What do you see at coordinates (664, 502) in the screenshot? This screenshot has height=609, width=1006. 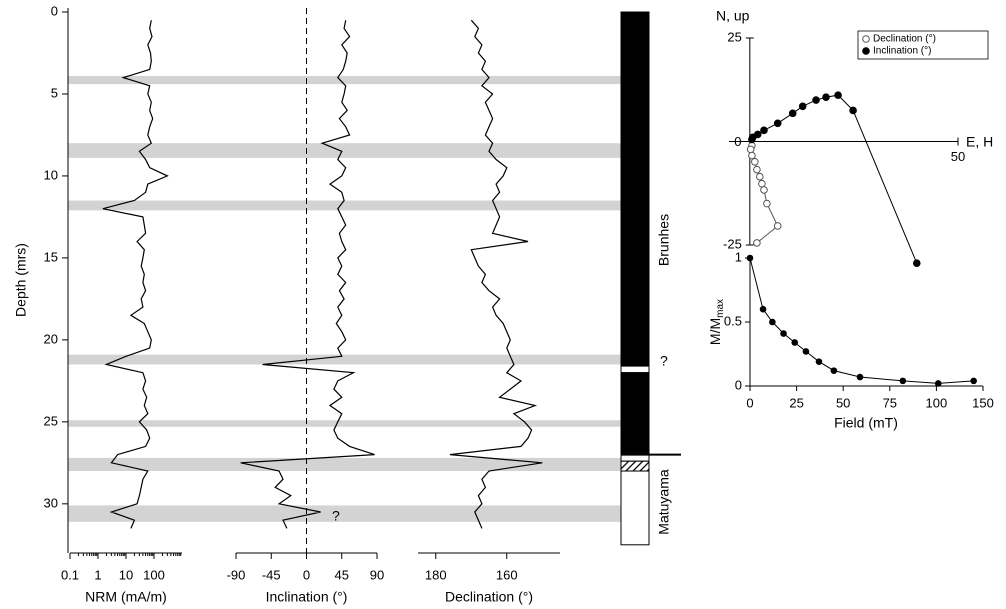 I see `polarity-label: Matuyama` at bounding box center [664, 502].